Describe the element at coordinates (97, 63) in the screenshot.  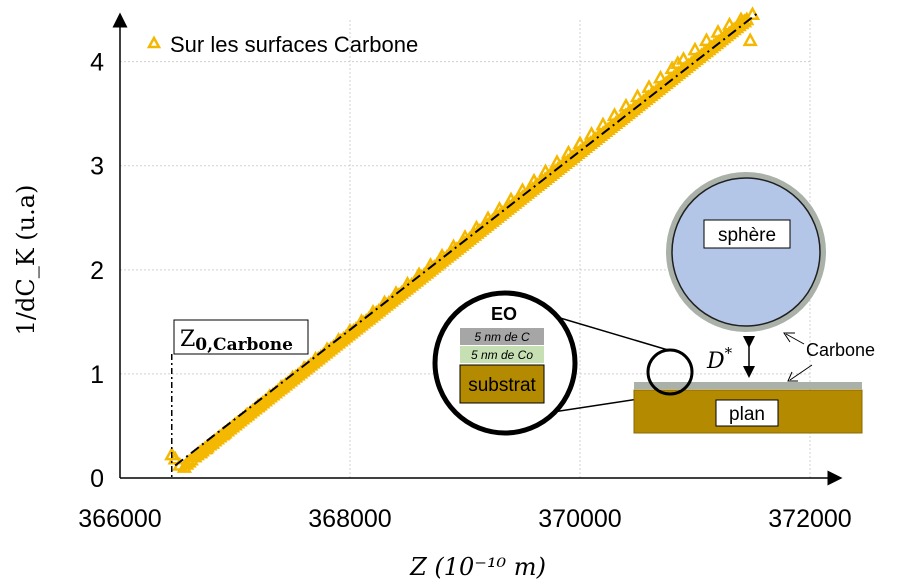
I see `y-tick-label: 4` at that location.